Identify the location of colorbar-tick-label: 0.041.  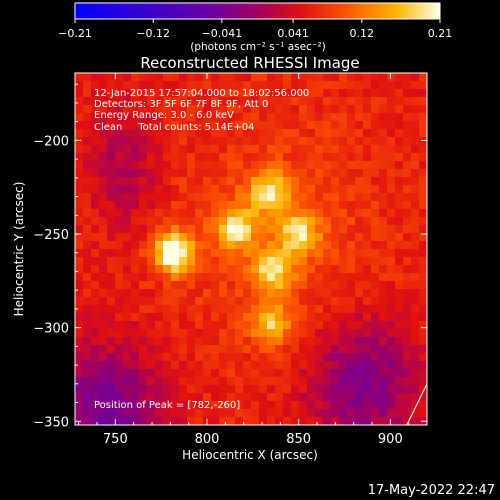
(293, 33).